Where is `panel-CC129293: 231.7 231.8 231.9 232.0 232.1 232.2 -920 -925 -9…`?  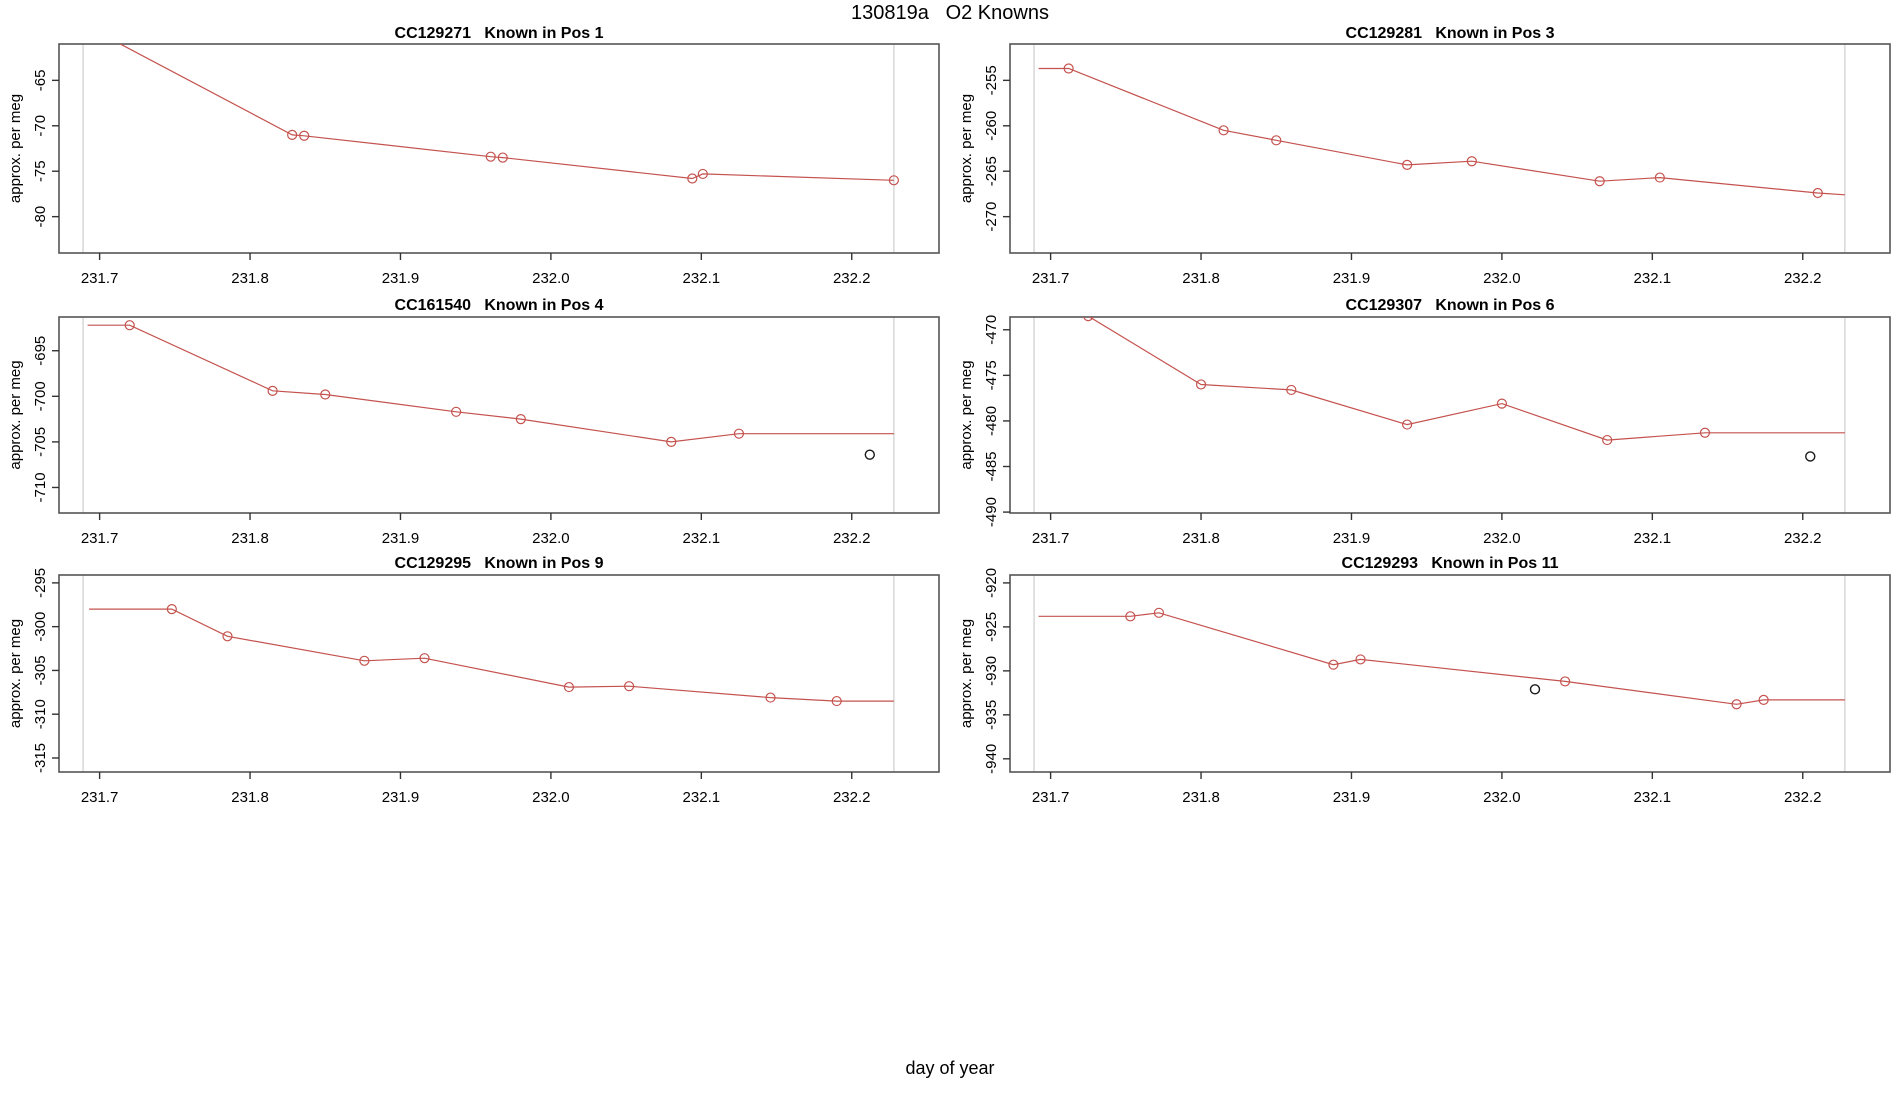 panel-CC129293: 231.7 231.8 231.9 232.0 232.1 232.2 -920 -925 -9… is located at coordinates (1424, 680).